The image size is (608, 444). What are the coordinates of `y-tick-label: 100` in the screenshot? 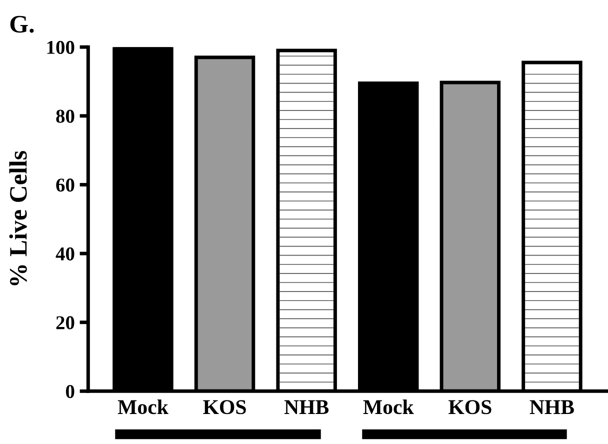 It's located at (60, 47).